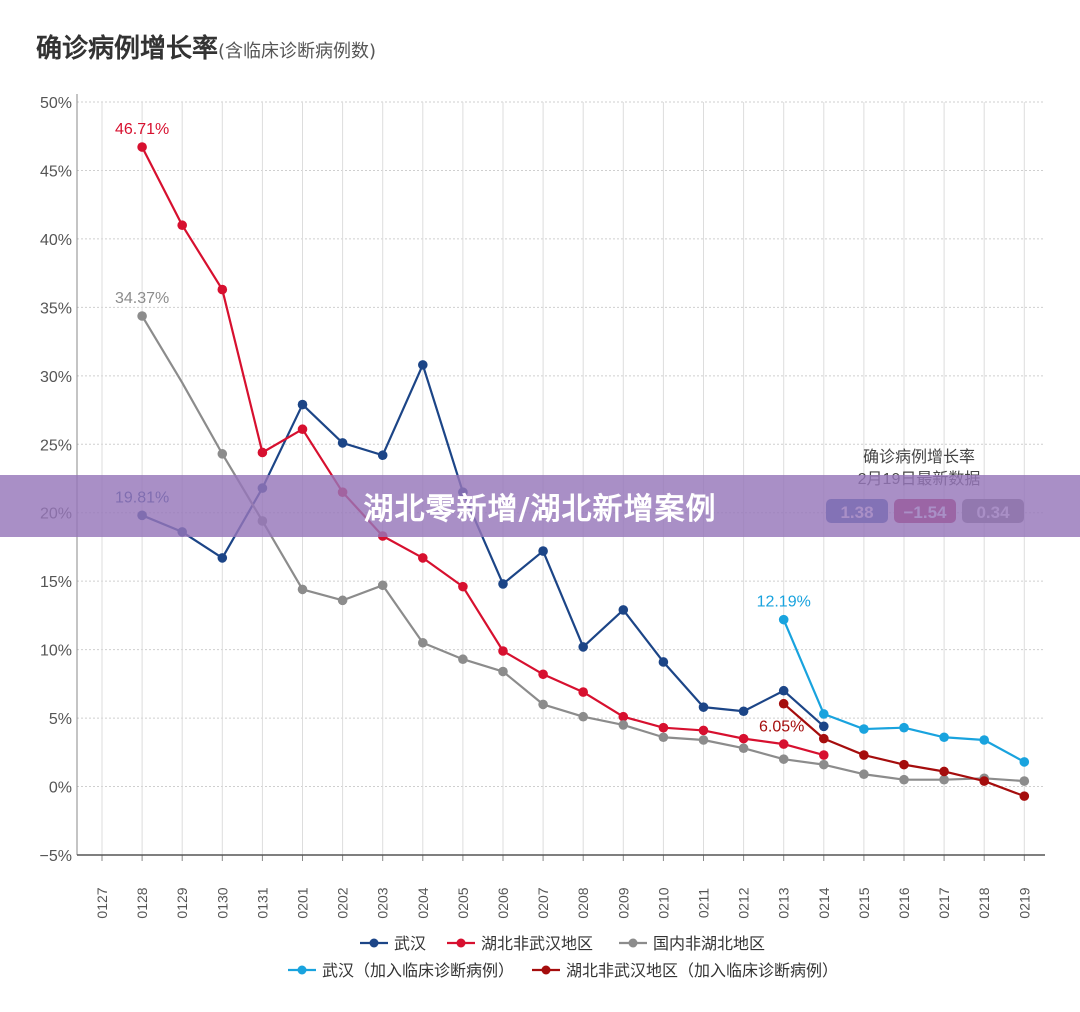 Image resolution: width=1080 pixels, height=1012 pixels. Describe the element at coordinates (56, 651) in the screenshot. I see `y-tick-label: 10%` at that location.